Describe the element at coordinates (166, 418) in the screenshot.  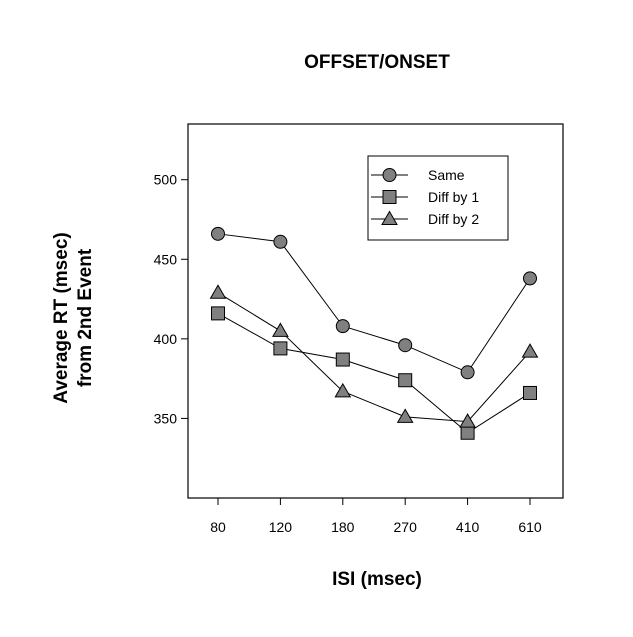
I see `y-tick-label: 350` at that location.